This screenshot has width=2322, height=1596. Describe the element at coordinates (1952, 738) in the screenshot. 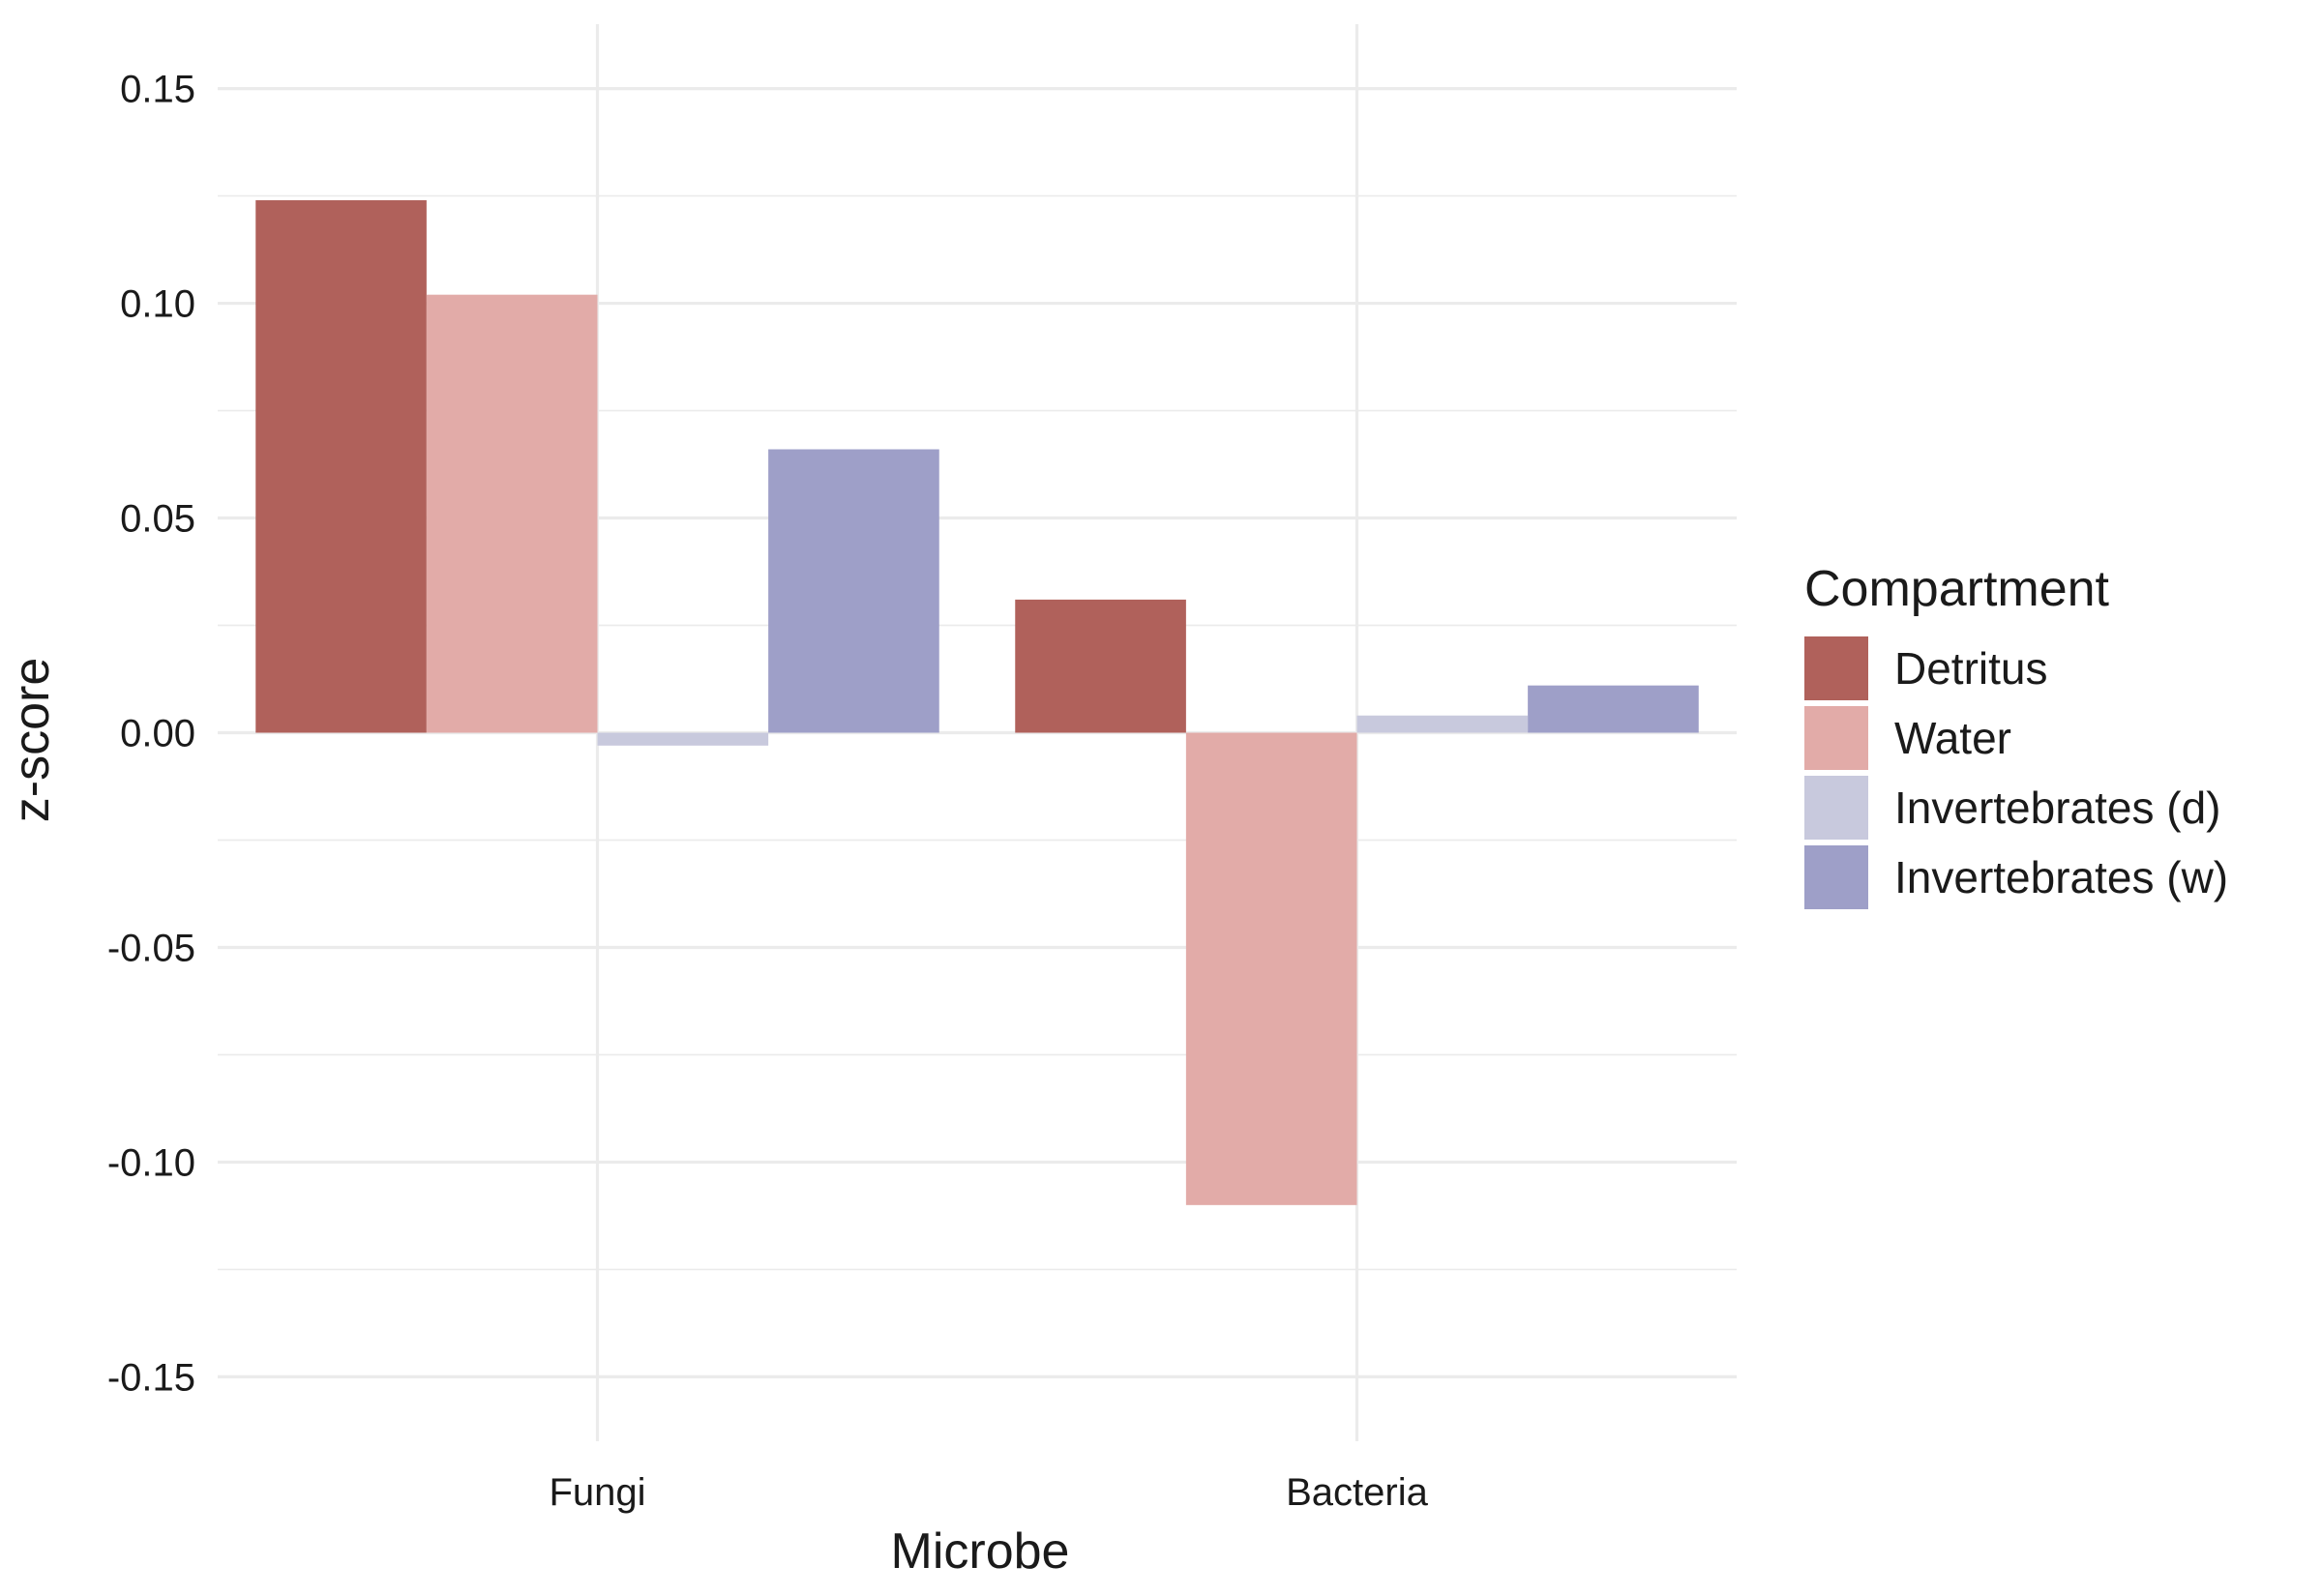

I see `legend-label: Water` at that location.